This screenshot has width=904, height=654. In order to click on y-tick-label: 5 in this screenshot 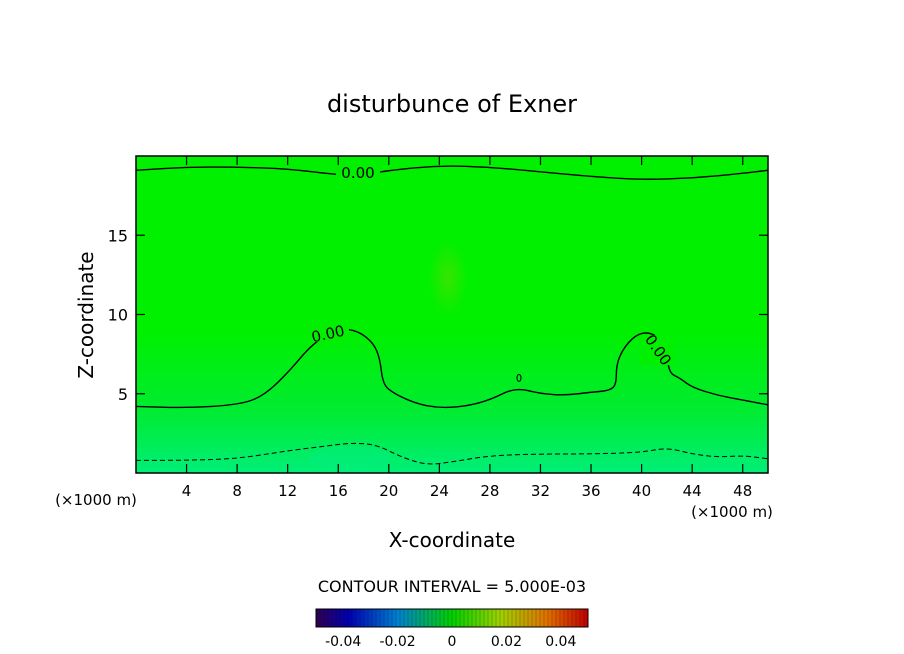, I will do `click(123, 394)`.